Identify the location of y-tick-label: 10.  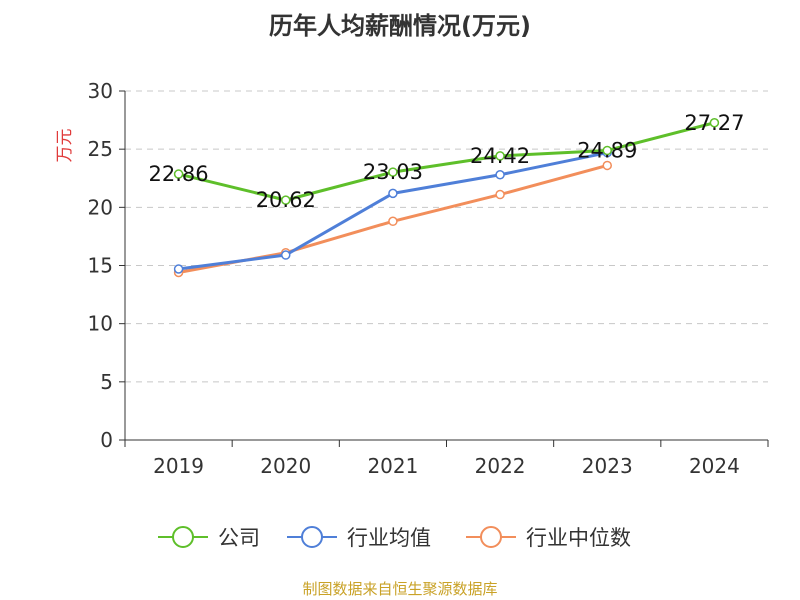
(100, 324).